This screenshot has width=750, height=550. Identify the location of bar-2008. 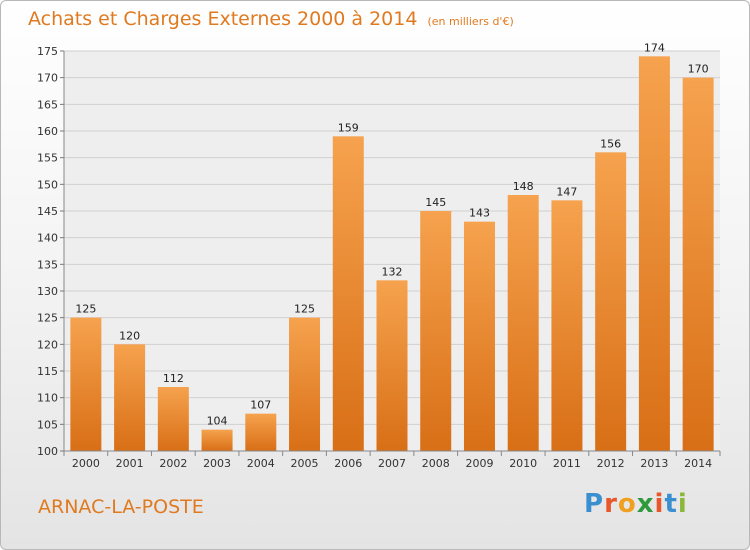
(436, 331).